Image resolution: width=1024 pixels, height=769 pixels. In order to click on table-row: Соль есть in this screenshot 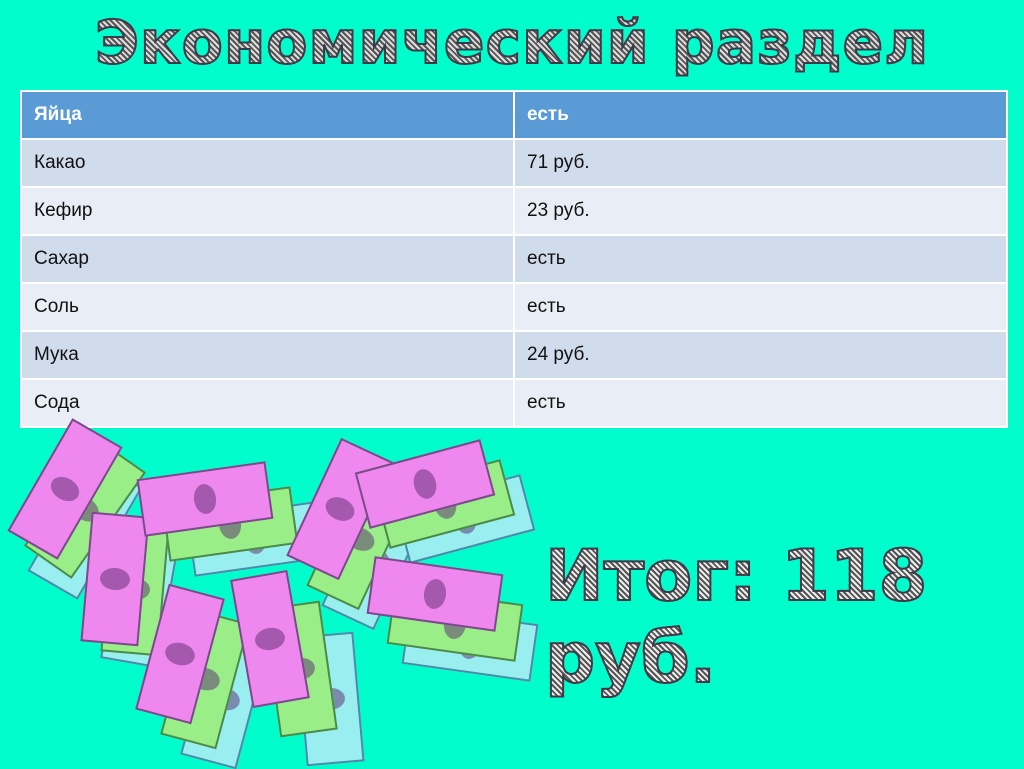, I will do `click(514, 307)`.